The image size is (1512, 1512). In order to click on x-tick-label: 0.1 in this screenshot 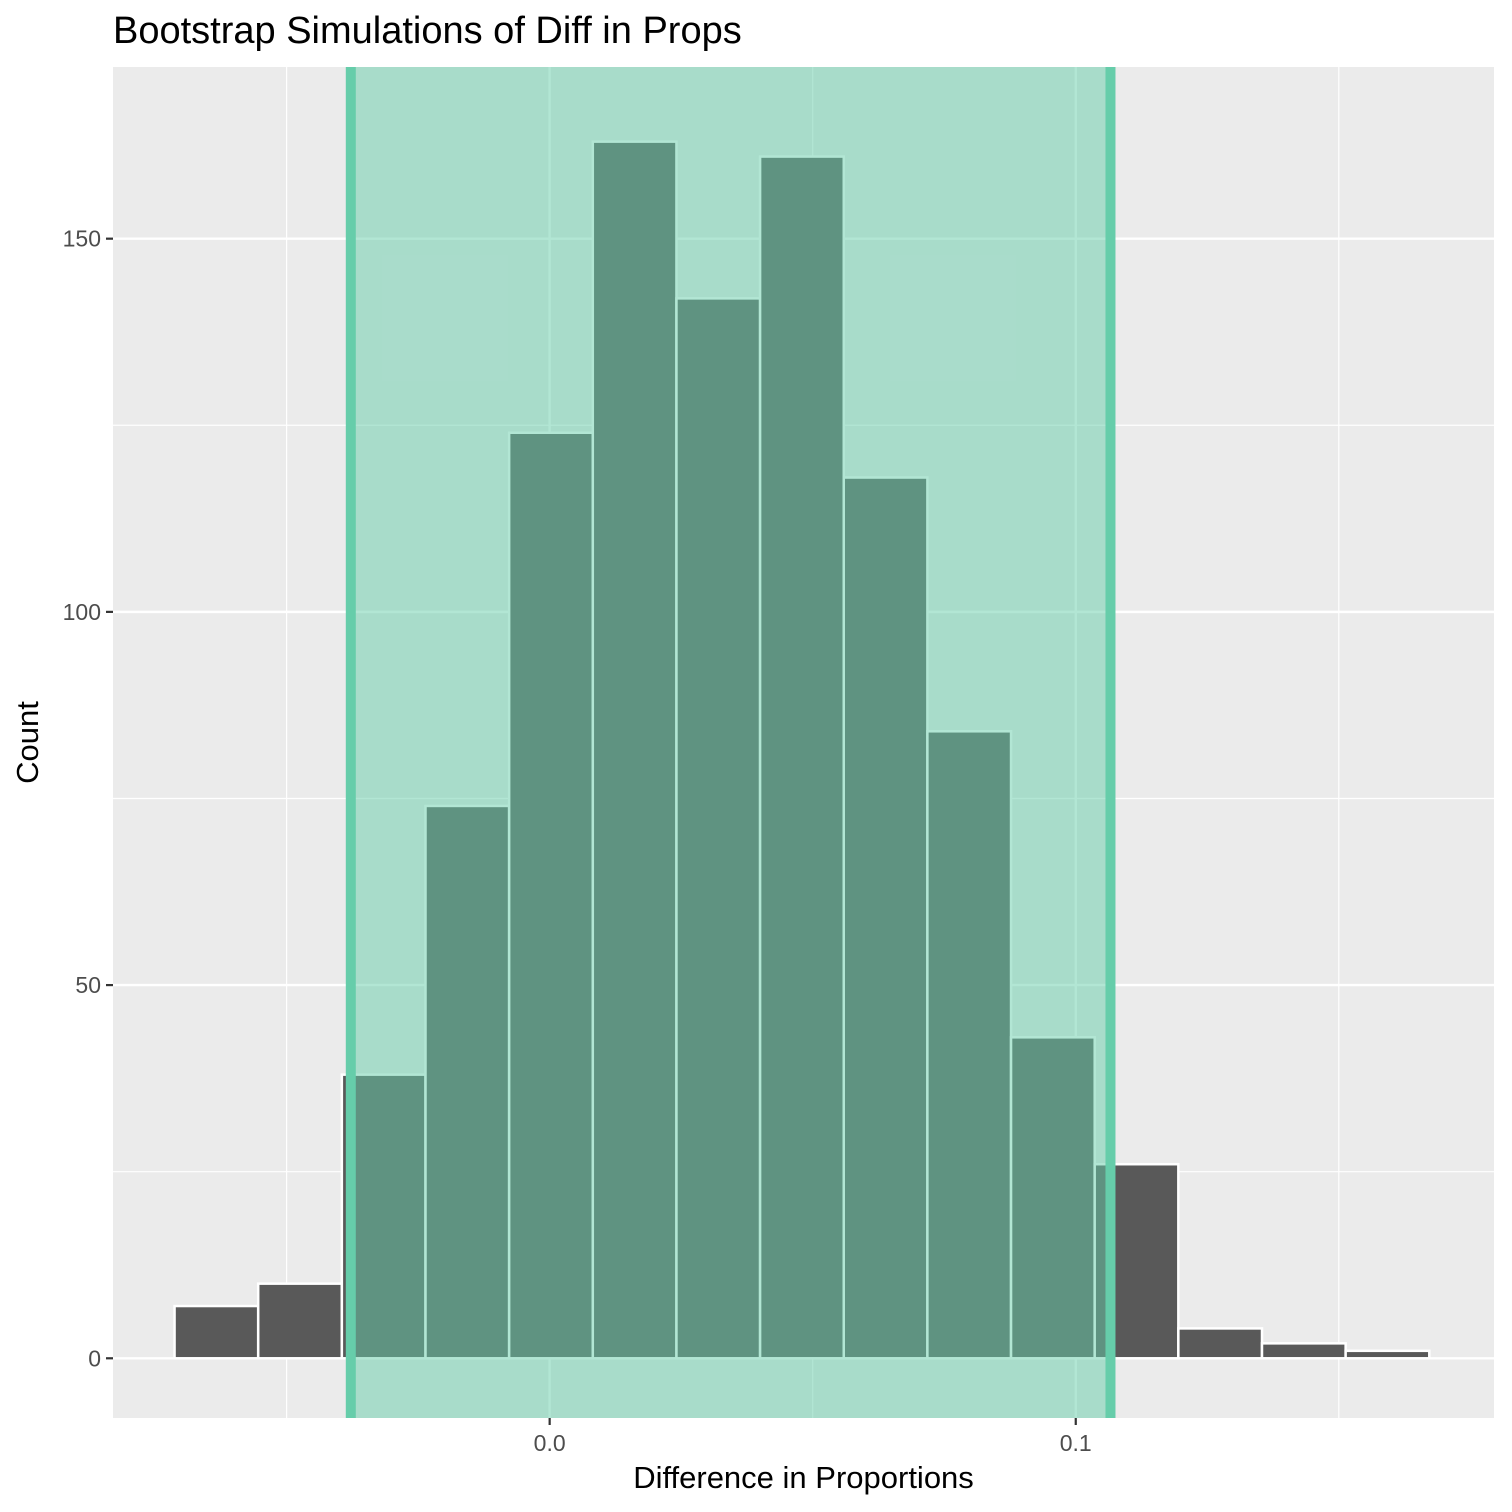, I will do `click(1076, 1443)`.